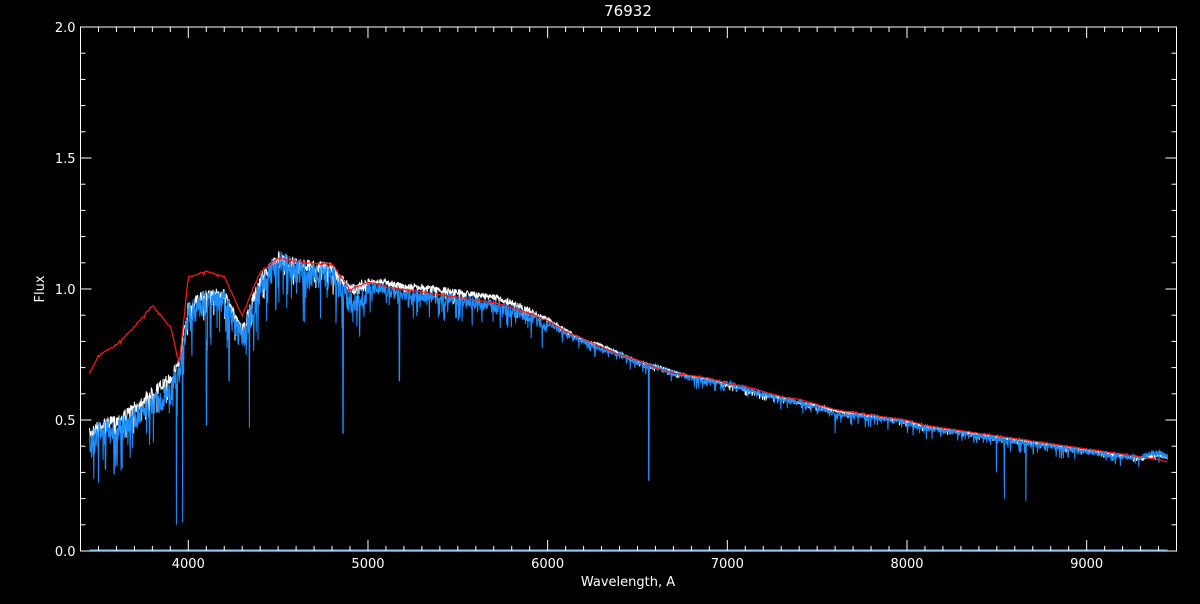  I want to click on x-tick-label: 9000, so click(1086, 564).